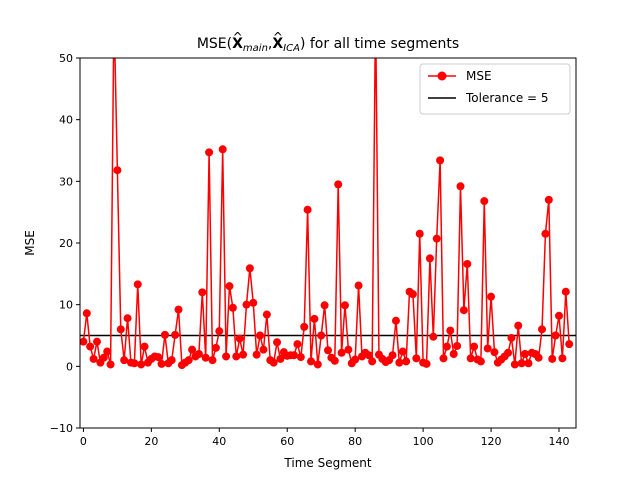 This screenshot has height=480, width=640. I want to click on legend-box, so click(495, 89).